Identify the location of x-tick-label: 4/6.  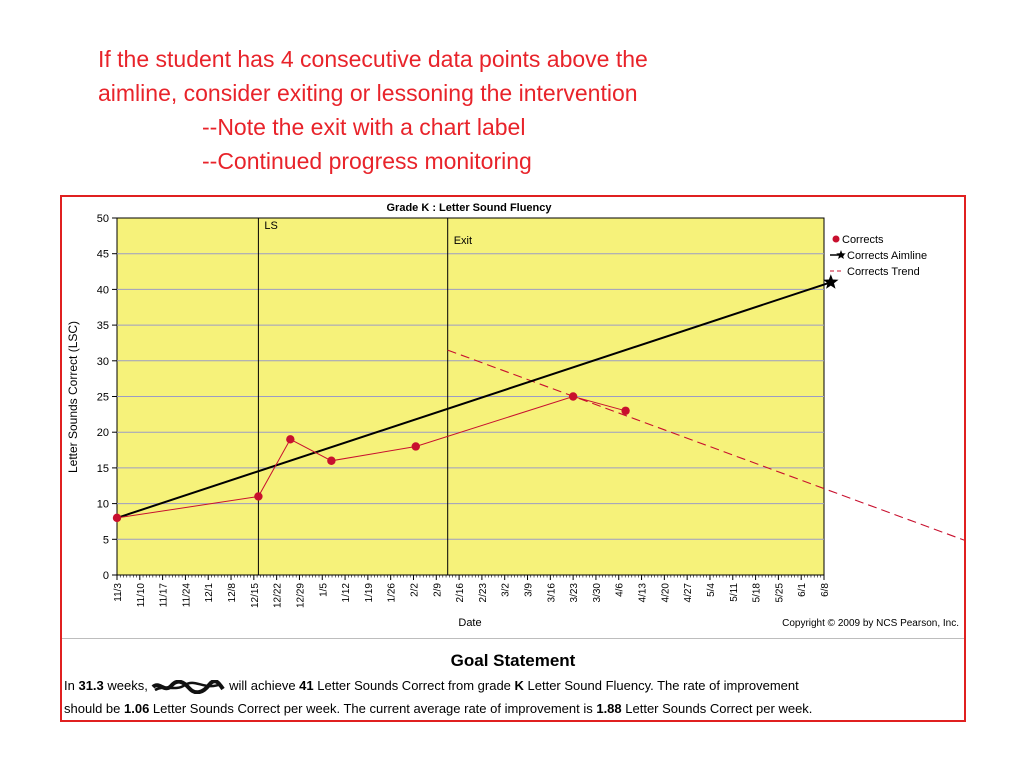
(620, 590).